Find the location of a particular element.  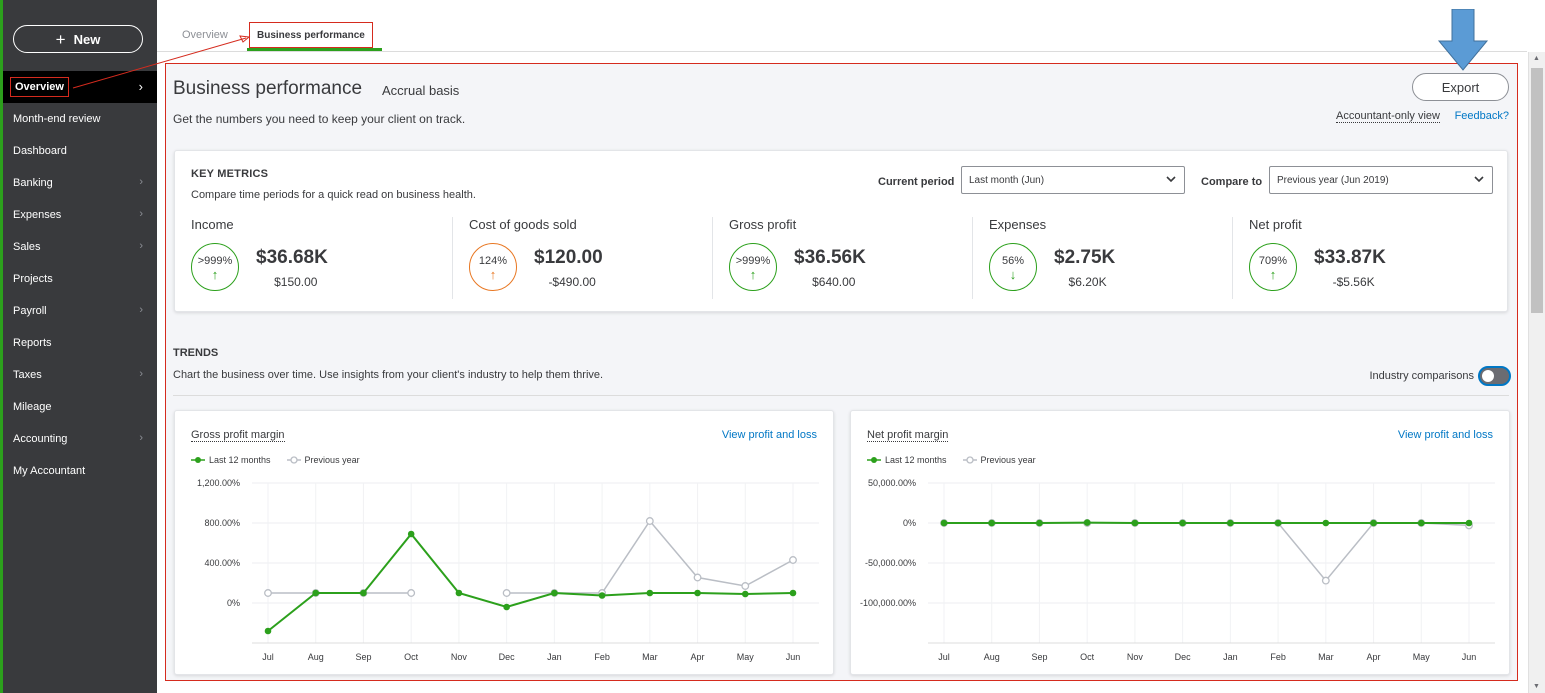

metric-prior-value: -$5.56K is located at coordinates (1353, 282).